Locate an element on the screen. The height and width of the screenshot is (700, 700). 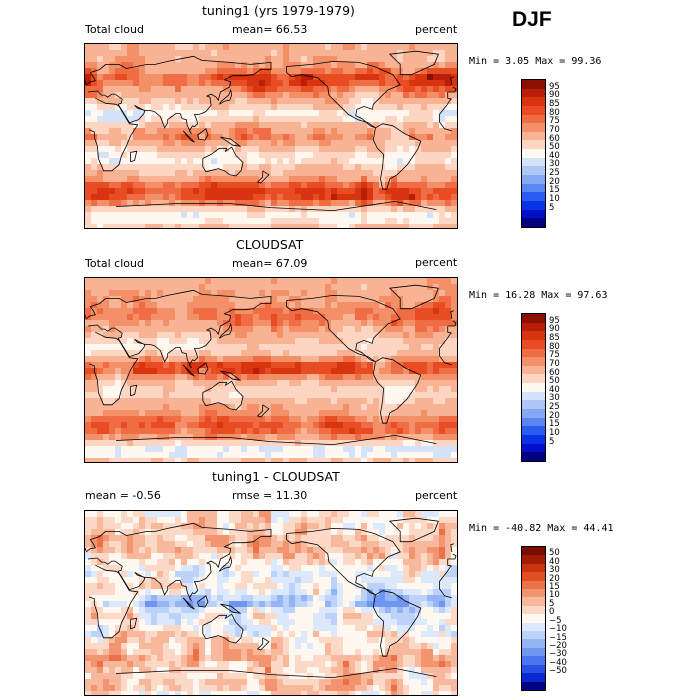
coastline is located at coordinates (270, 80).